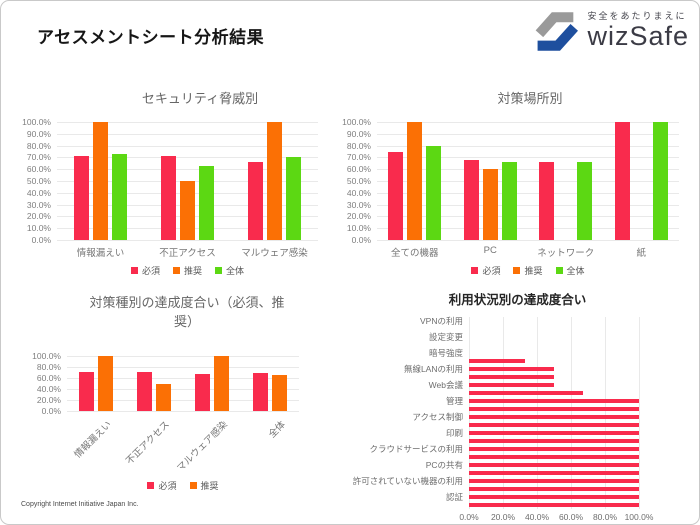 This screenshot has height=525, width=700. Describe the element at coordinates (183, 485) in the screenshot. I see `chart-legend: 必須 推奨` at that location.